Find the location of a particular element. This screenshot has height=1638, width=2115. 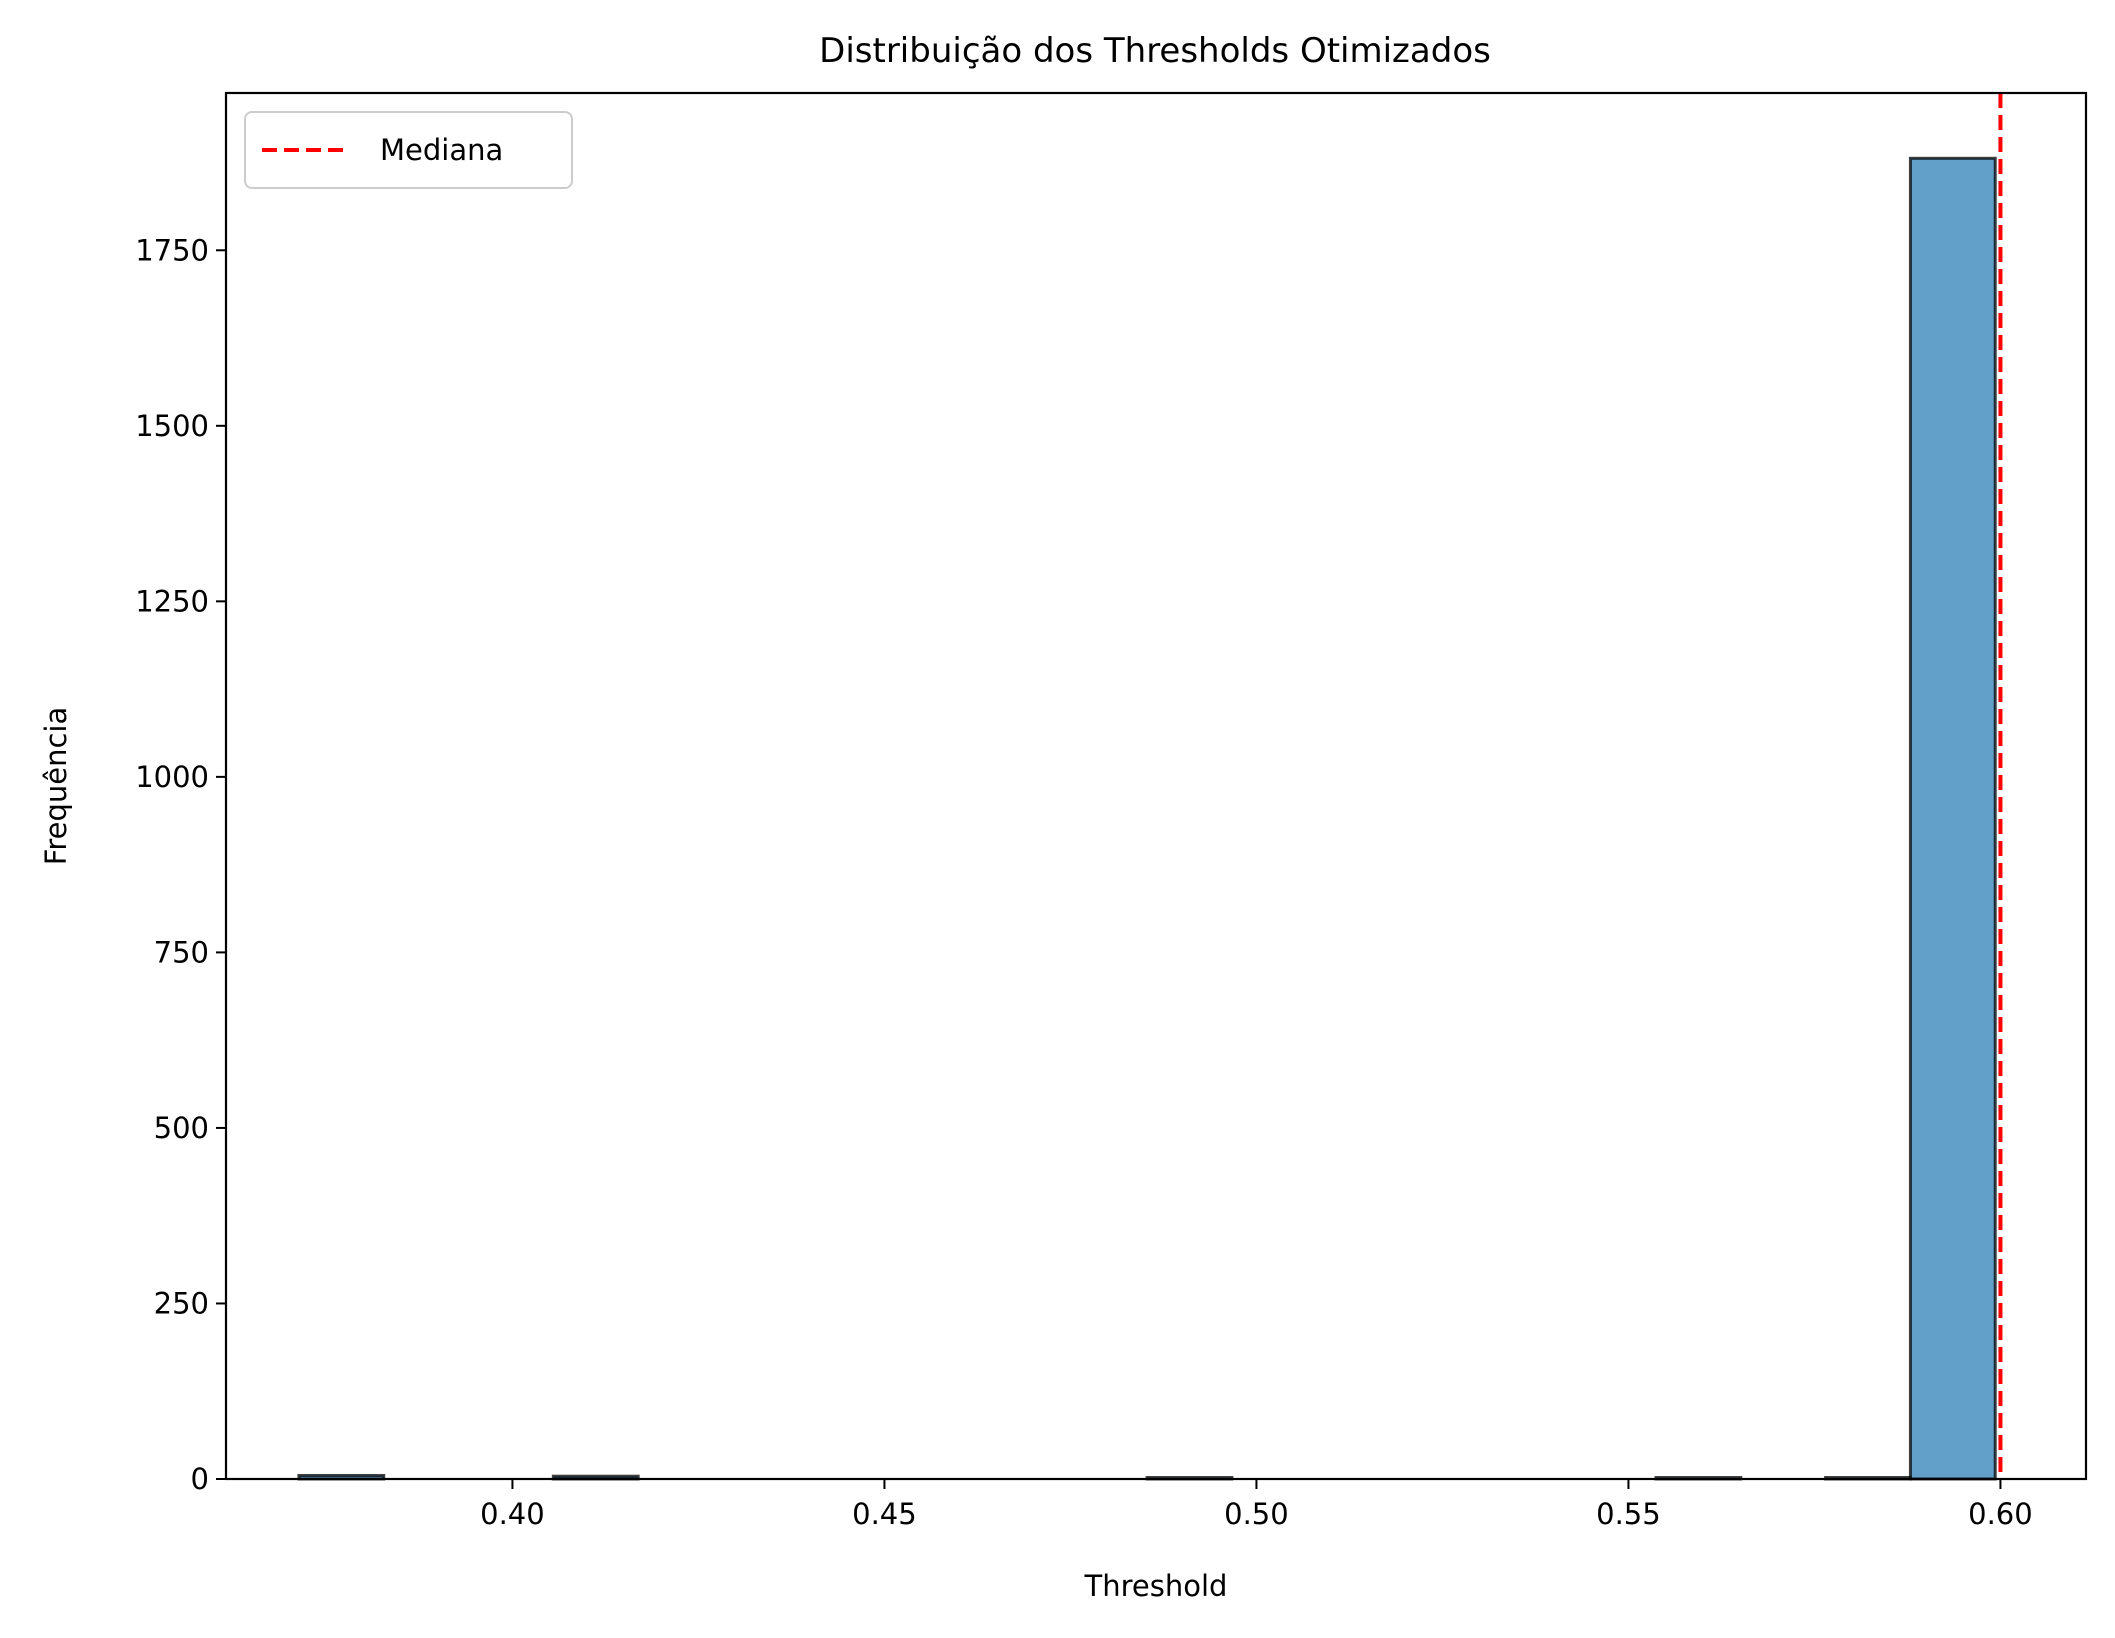

y-axis-ticks: 0 250 500 750 1000 1250 1500 1750 is located at coordinates (180, 864).